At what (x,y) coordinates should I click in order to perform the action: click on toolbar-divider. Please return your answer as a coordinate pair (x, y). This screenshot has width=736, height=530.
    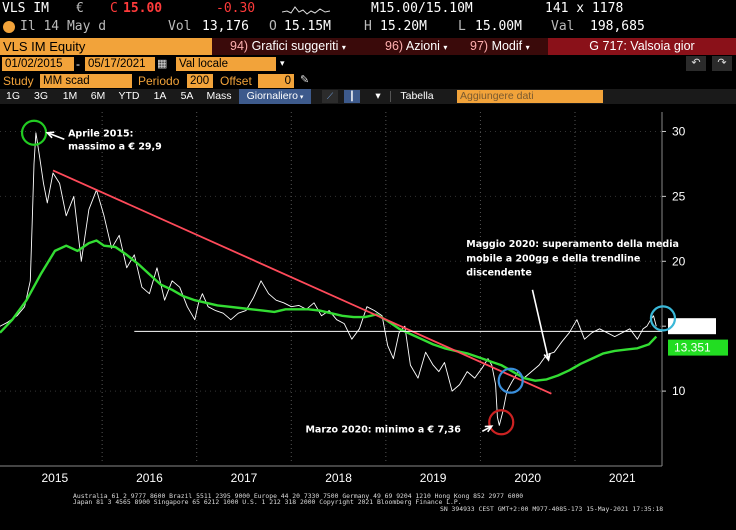
    Looking at the image, I should click on (390, 96).